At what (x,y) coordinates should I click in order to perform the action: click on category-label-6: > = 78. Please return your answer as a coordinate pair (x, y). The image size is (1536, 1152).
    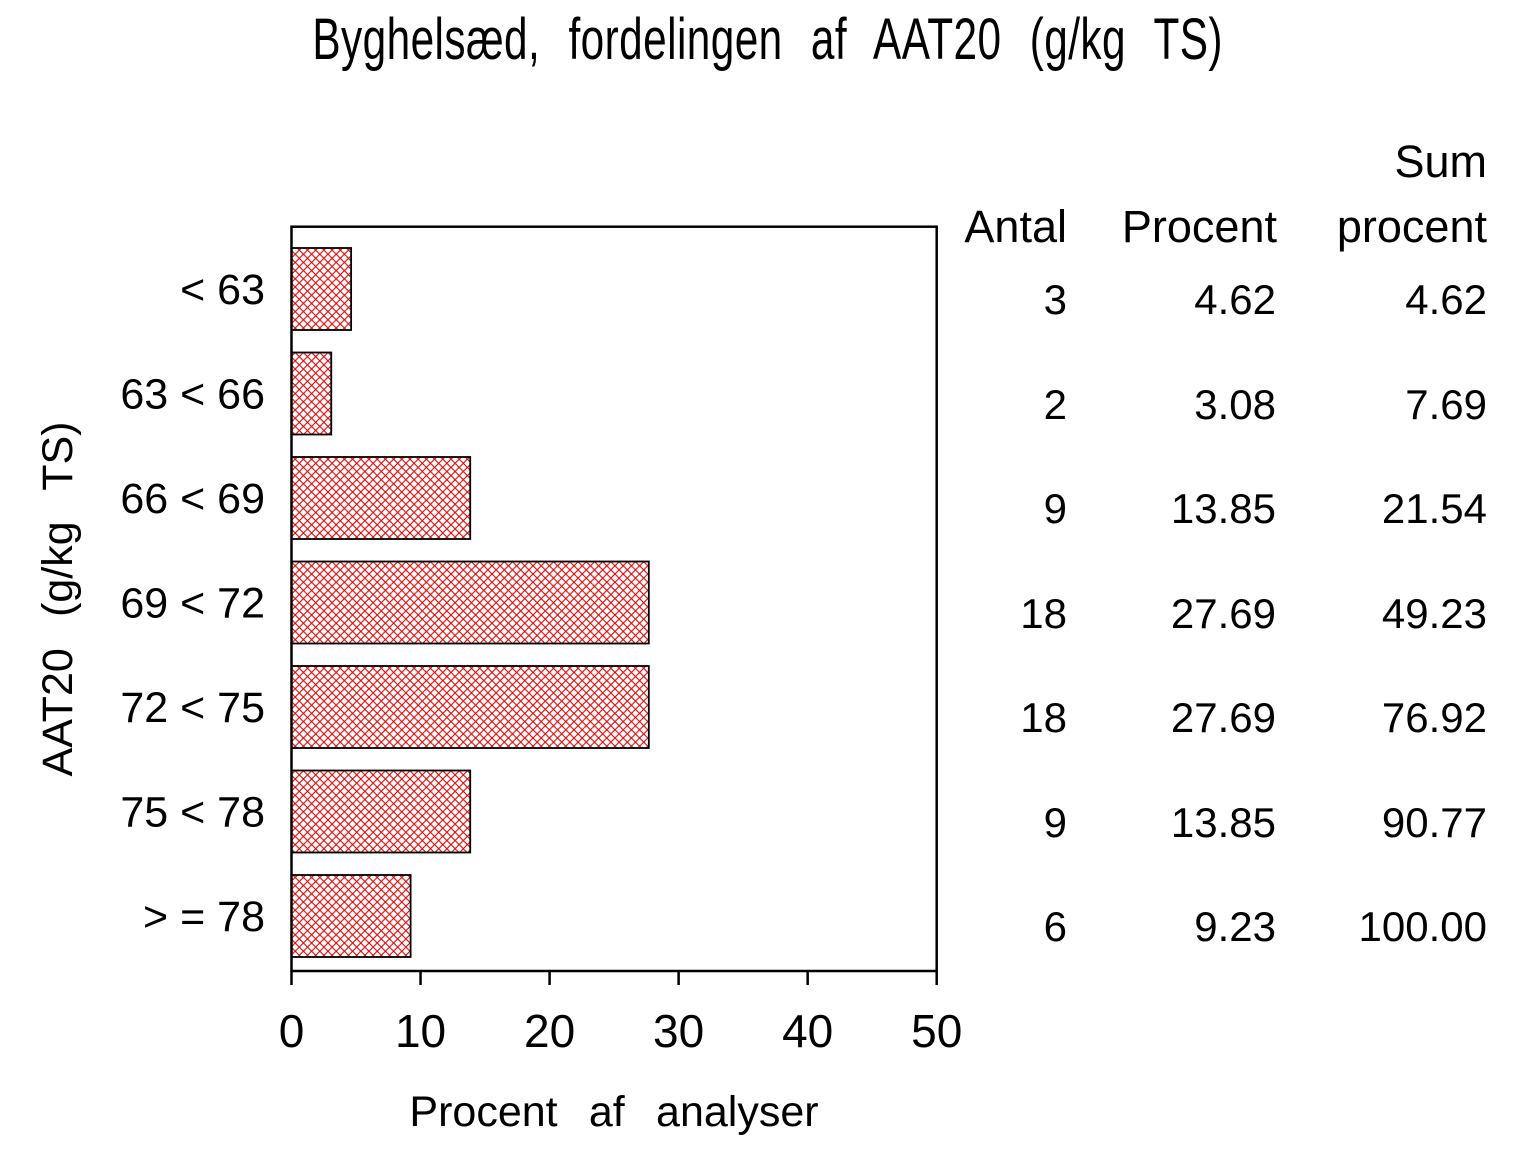
    Looking at the image, I should click on (204, 917).